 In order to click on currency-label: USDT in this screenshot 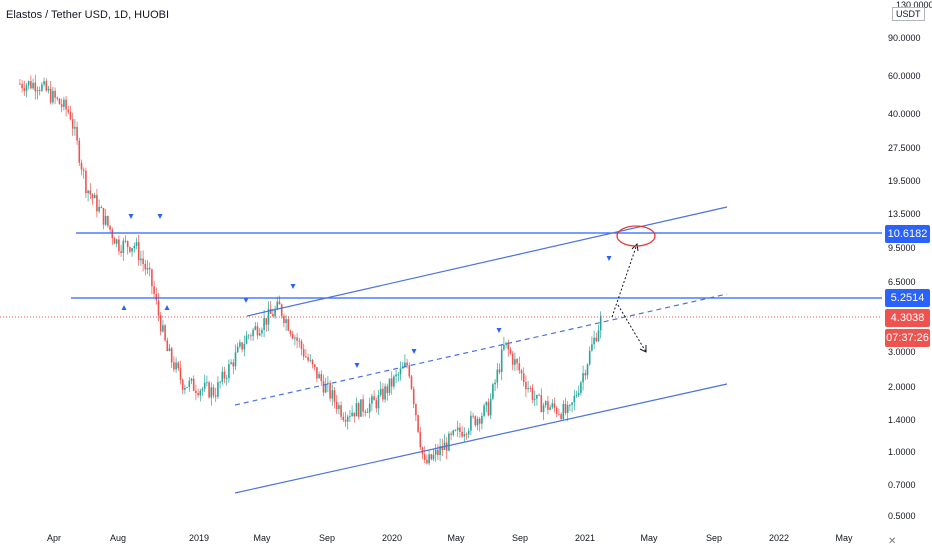, I will do `click(908, 14)`.